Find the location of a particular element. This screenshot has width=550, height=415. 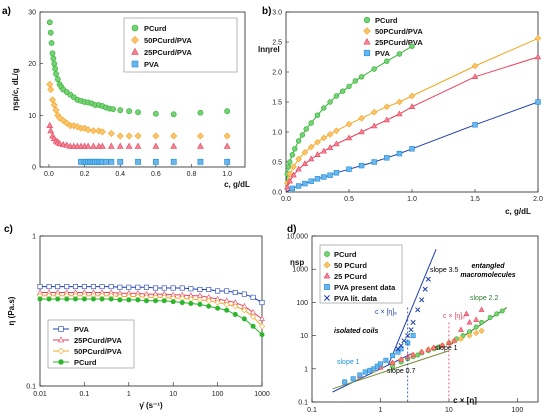

a-legend-box is located at coordinates (180, 45).